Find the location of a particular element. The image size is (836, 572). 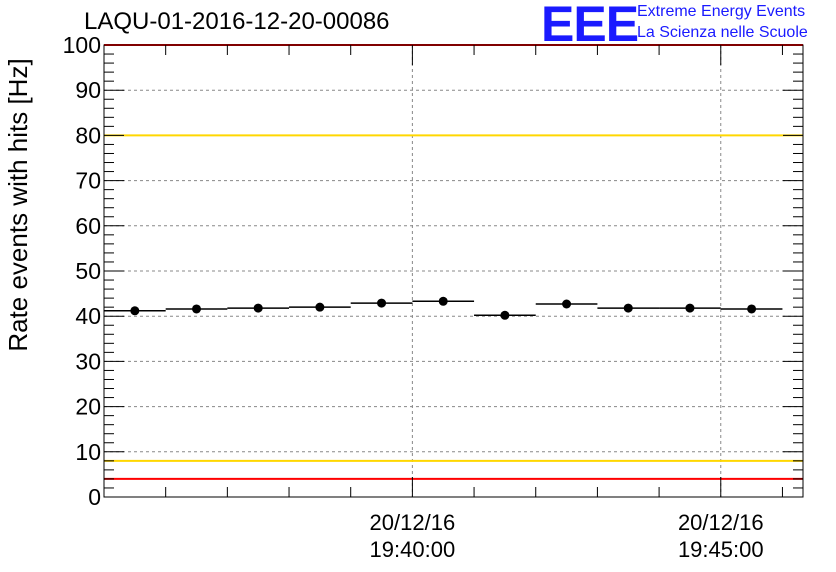

y-tick-label: 0 is located at coordinates (94, 497).